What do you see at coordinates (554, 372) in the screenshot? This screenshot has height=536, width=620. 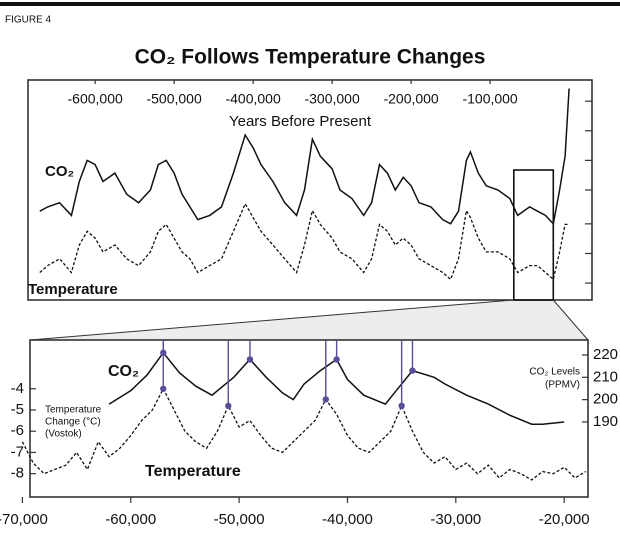 I see `y2-axis-label: CO₂ Levels` at bounding box center [554, 372].